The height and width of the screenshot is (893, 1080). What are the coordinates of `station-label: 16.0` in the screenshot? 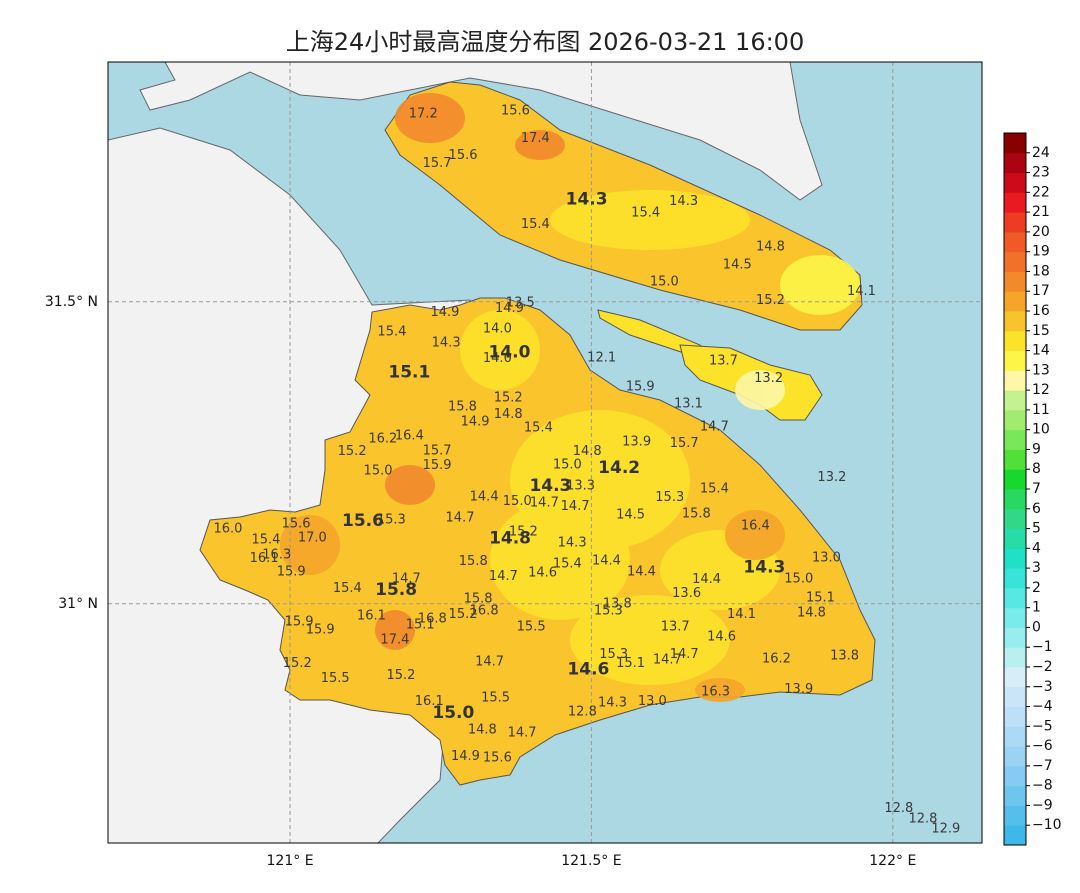 It's located at (227, 528).